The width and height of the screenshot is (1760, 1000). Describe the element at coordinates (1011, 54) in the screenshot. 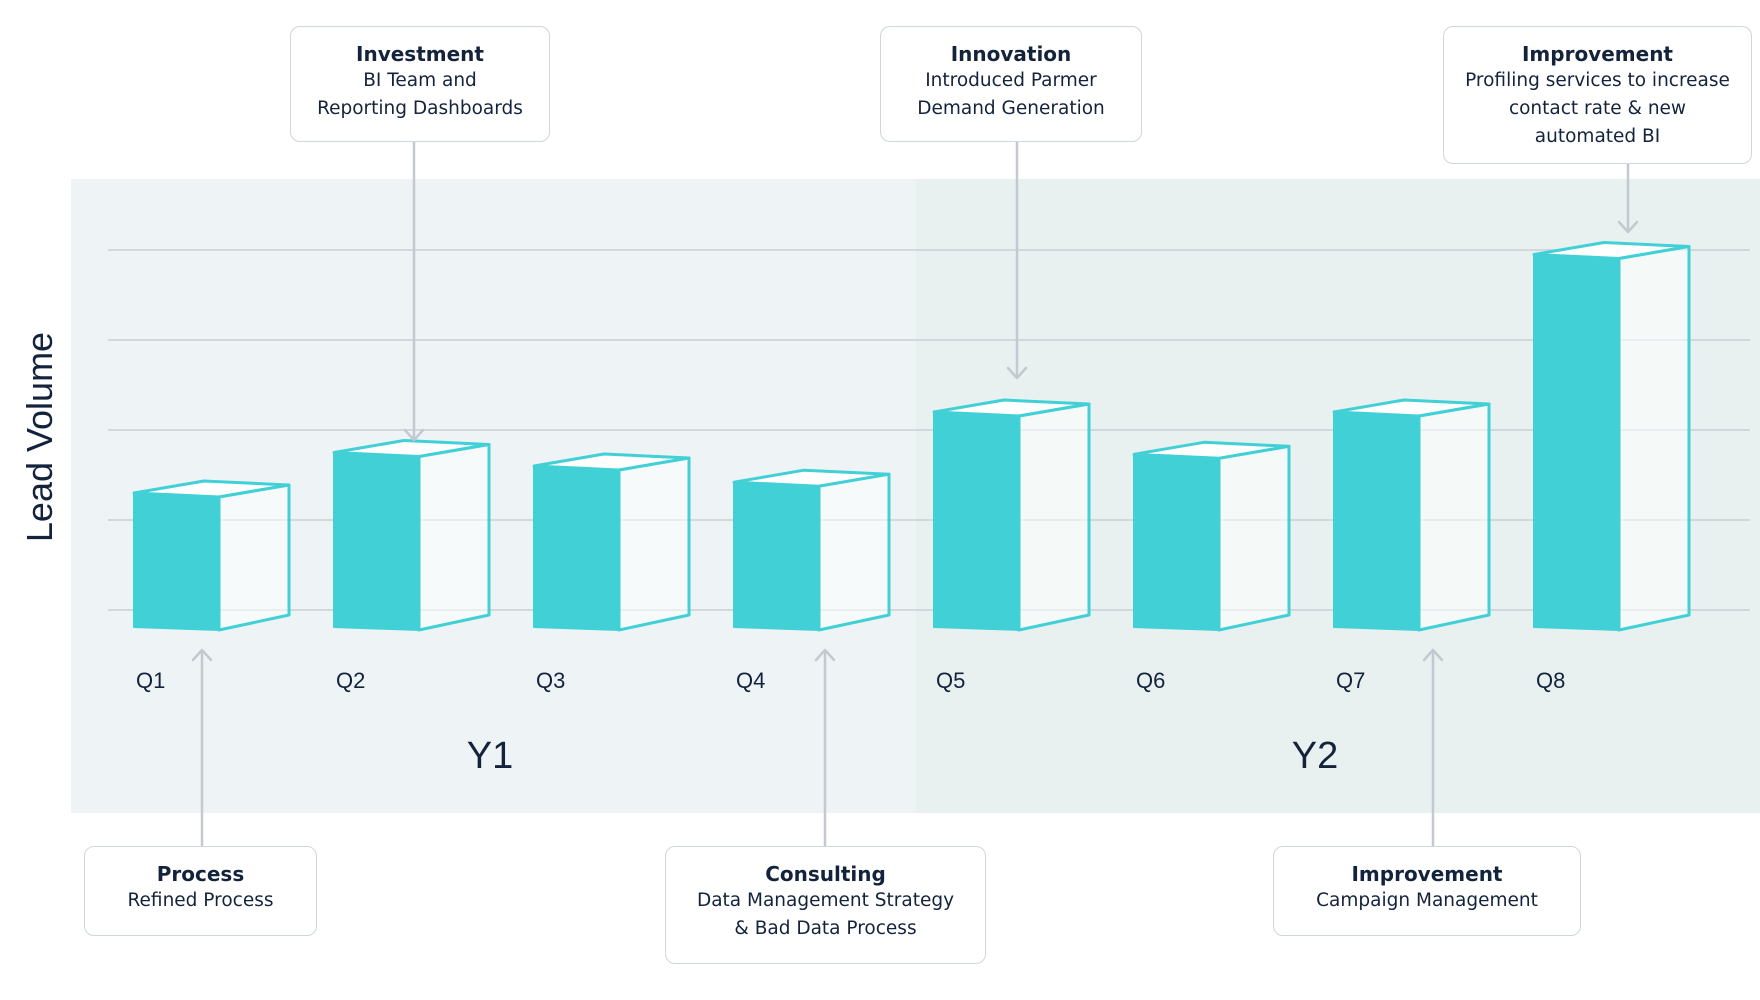

I see `callout-title: Innovation` at that location.